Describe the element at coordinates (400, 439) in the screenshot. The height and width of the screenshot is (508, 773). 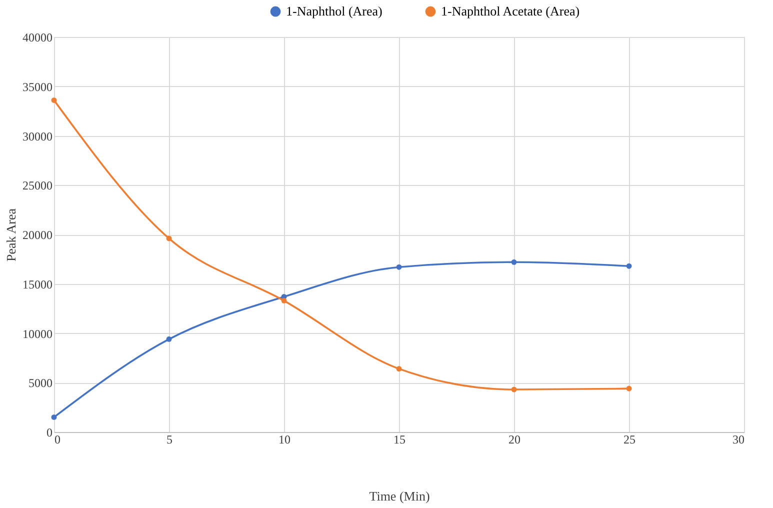
I see `x-tick-label: 15` at that location.